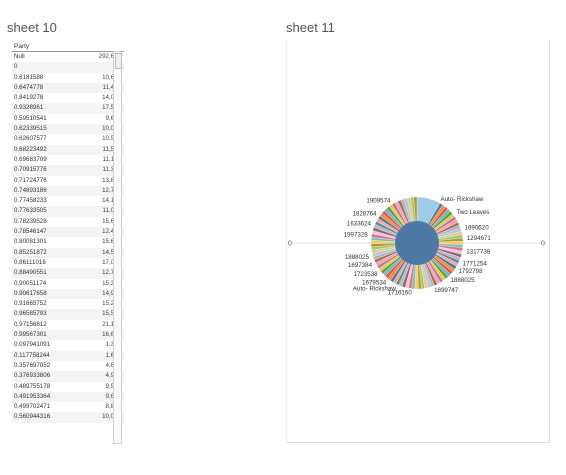 The image size is (566, 475). What do you see at coordinates (68, 108) in the screenshot?
I see `table-row: 0.9328961 17,584` at bounding box center [68, 108].